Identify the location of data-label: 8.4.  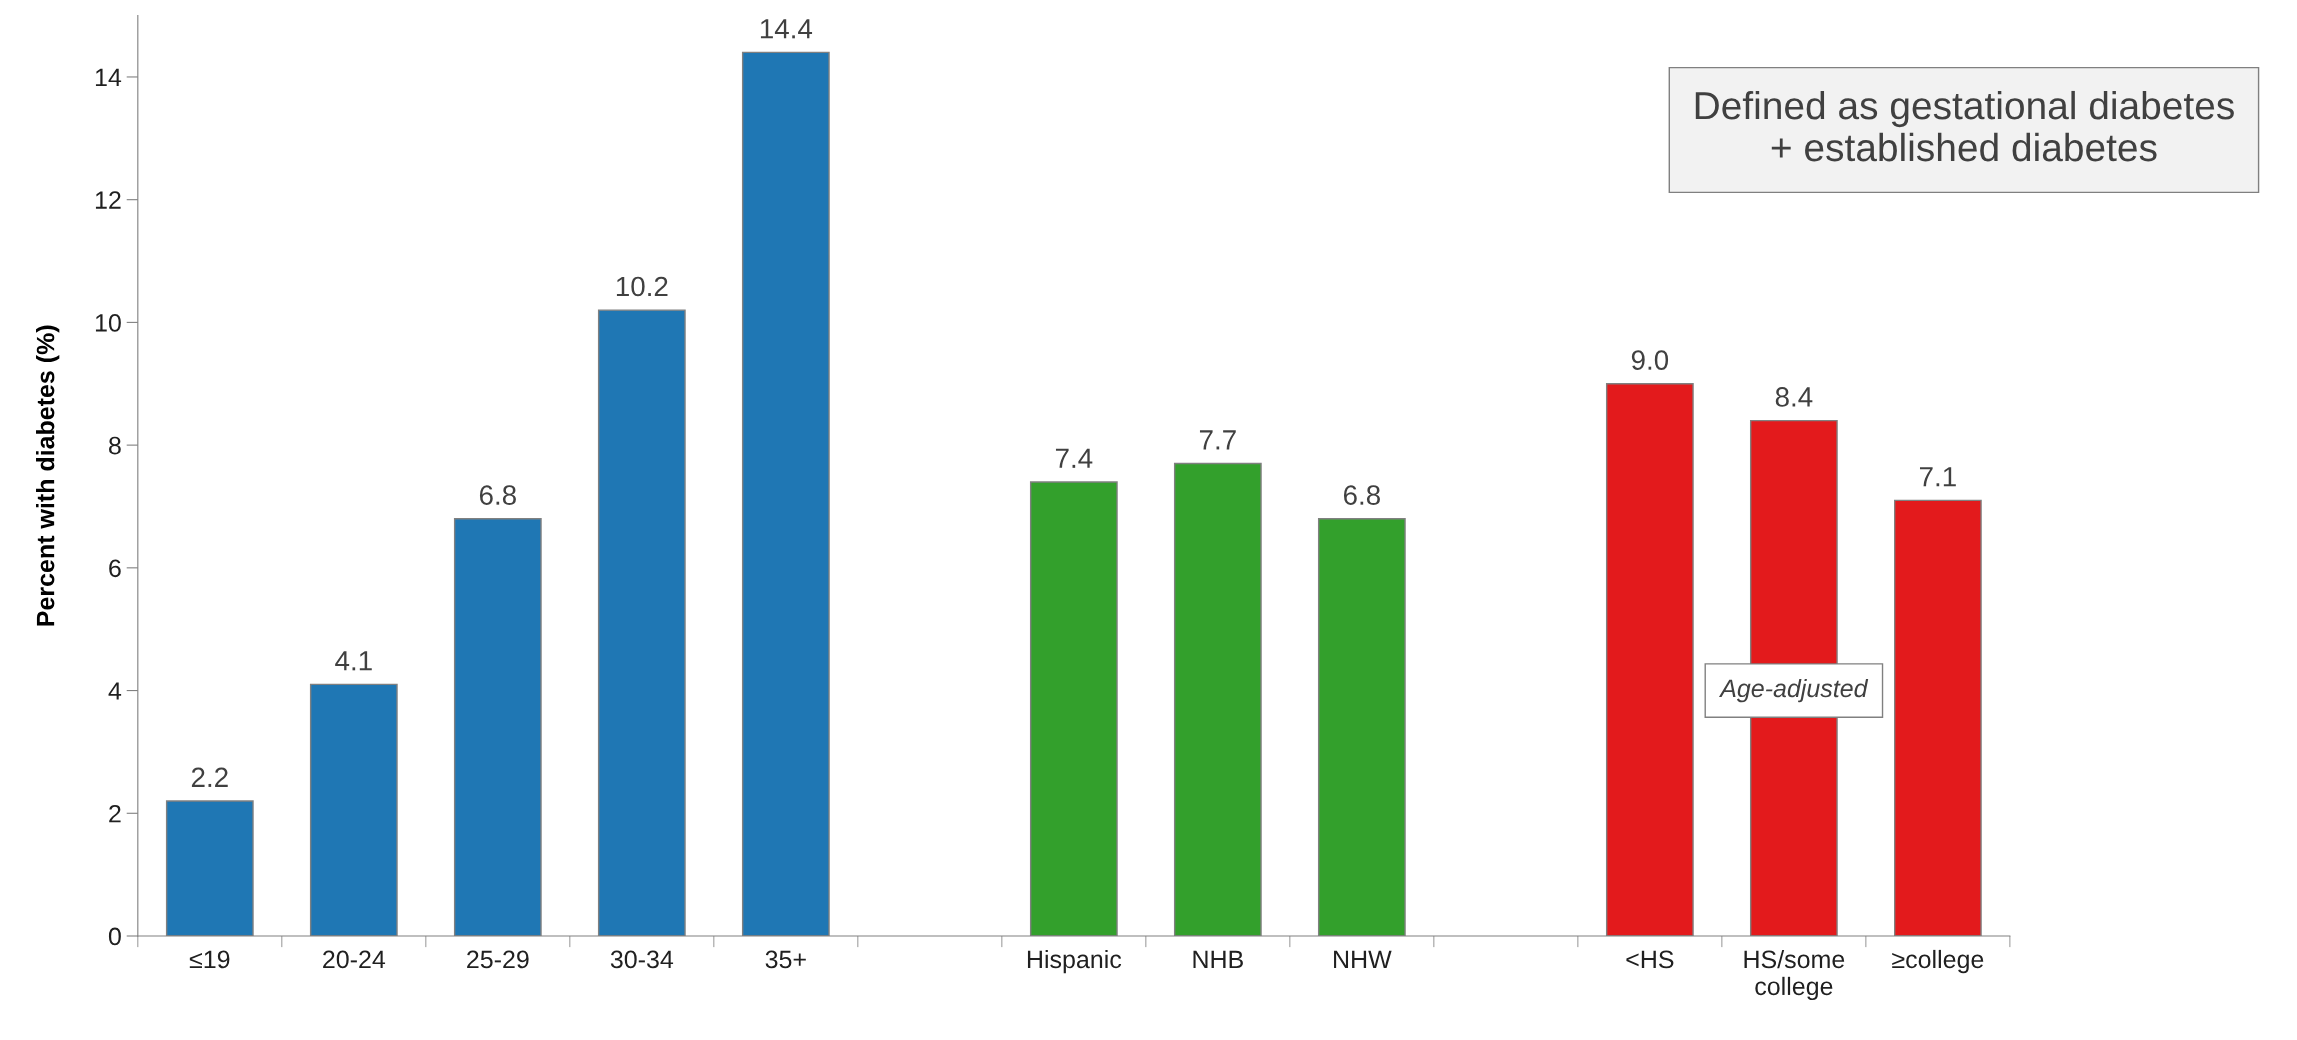
(1794, 397).